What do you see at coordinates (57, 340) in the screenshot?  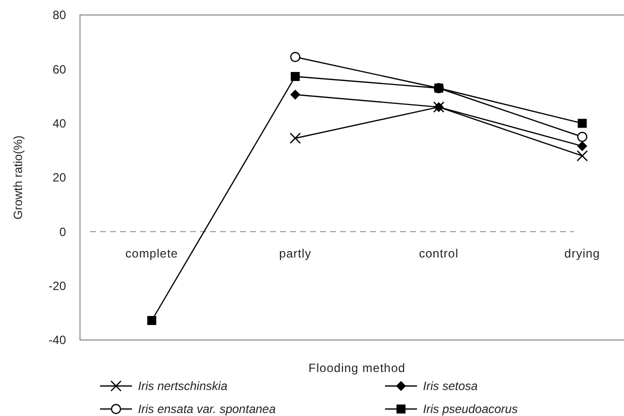 I see `y-tick-label: -40` at bounding box center [57, 340].